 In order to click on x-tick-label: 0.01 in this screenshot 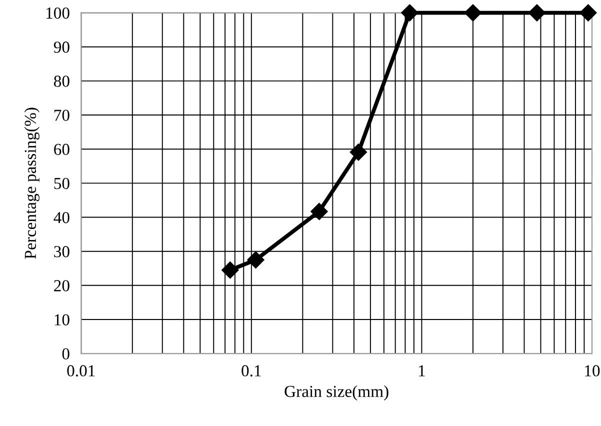, I will do `click(81, 370)`.